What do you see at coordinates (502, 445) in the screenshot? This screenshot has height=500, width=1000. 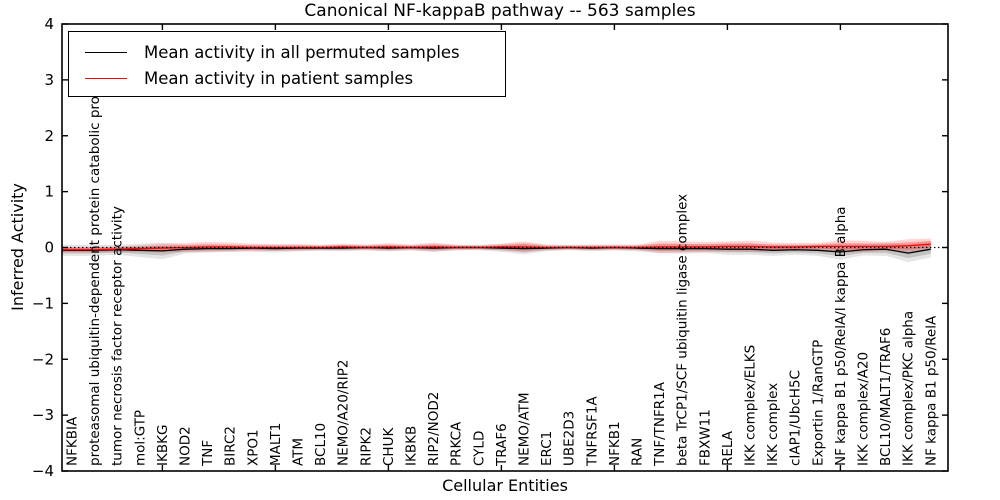 I see `entity-label: TRAF6` at bounding box center [502, 445].